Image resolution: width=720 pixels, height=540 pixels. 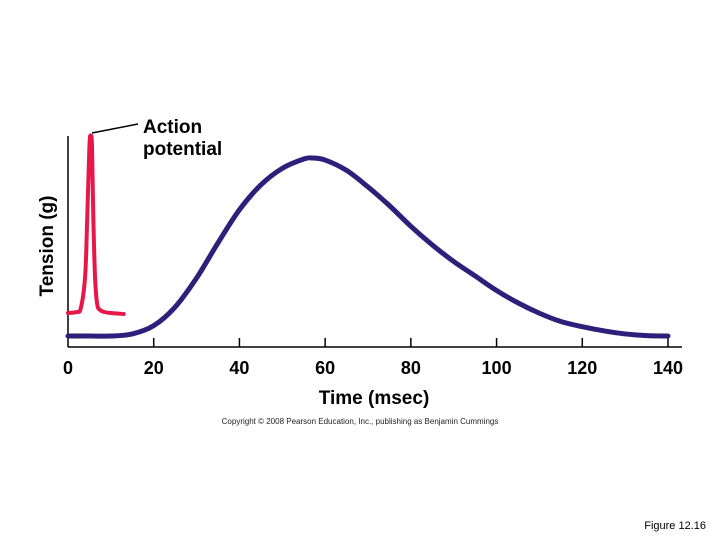 I want to click on x-tick-label: 100, so click(x=497, y=368).